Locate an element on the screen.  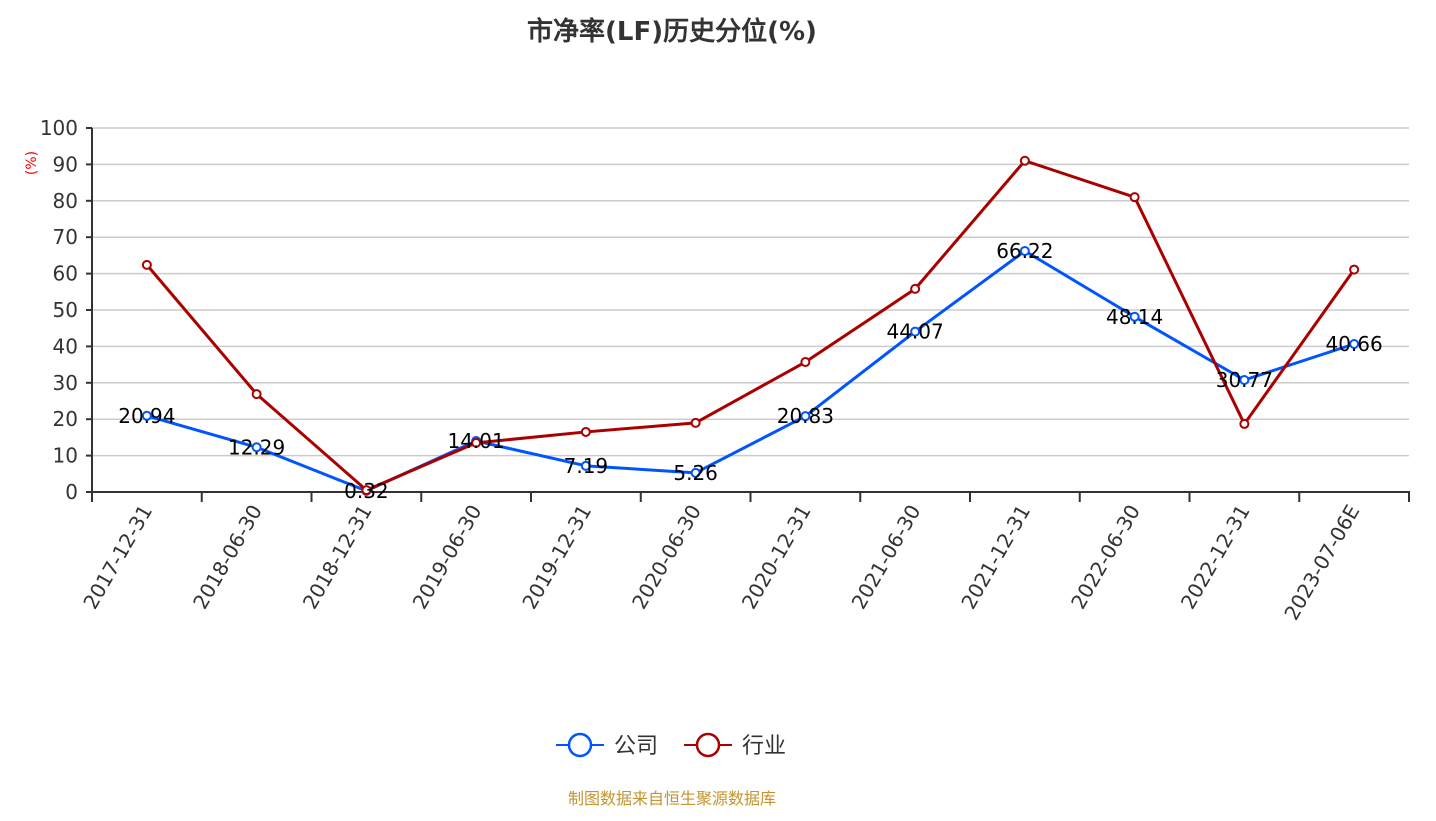
data-label: 48.14 is located at coordinates (1134, 317).